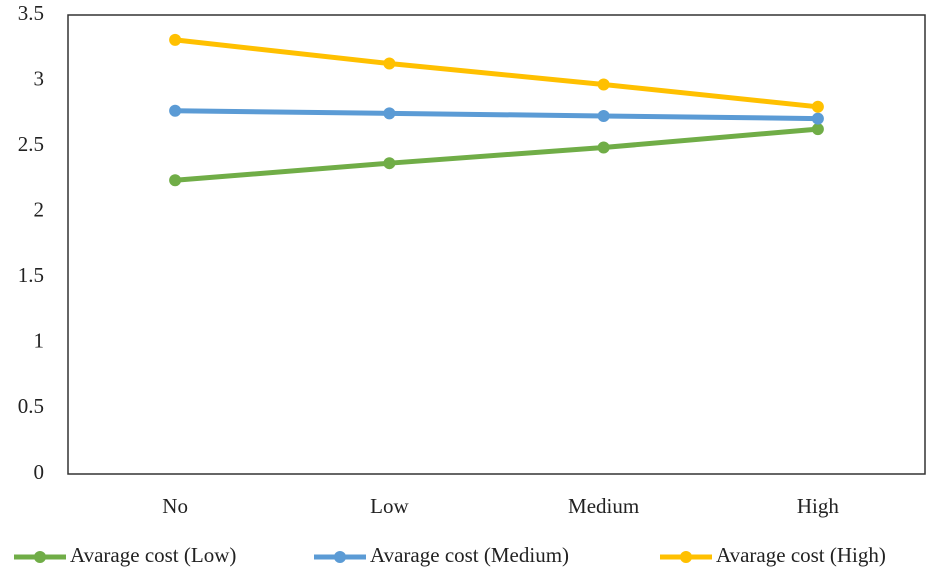 Image resolution: width=949 pixels, height=577 pixels. Describe the element at coordinates (389, 506) in the screenshot. I see `x-tick-label: Low` at that location.